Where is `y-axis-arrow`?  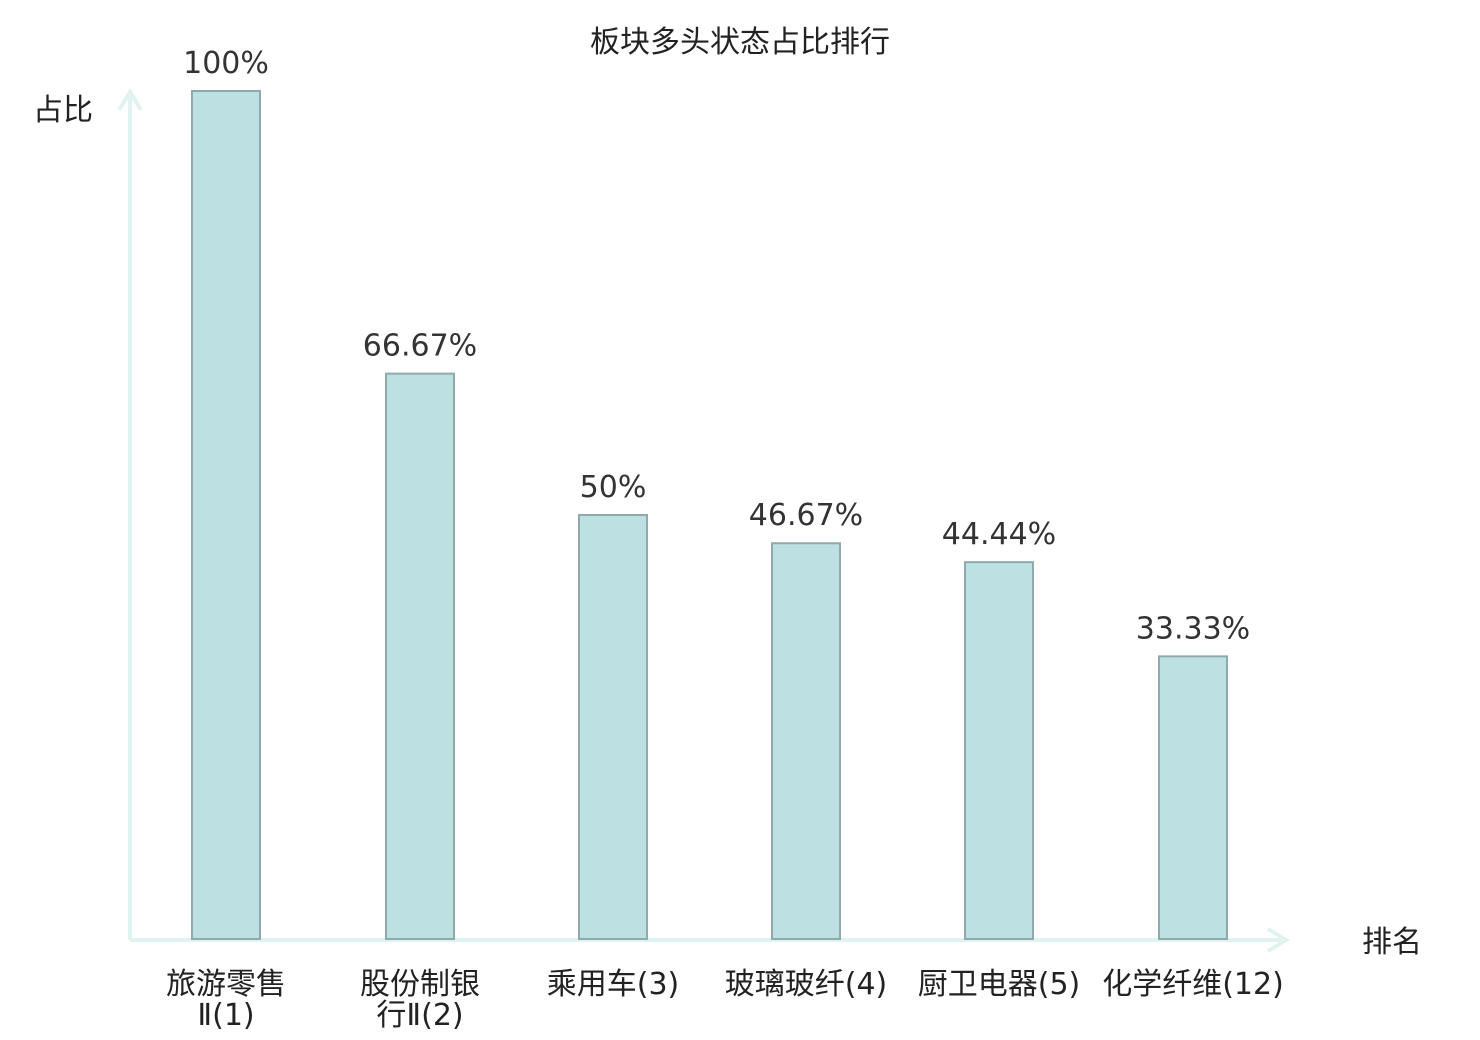
y-axis-arrow is located at coordinates (130, 100).